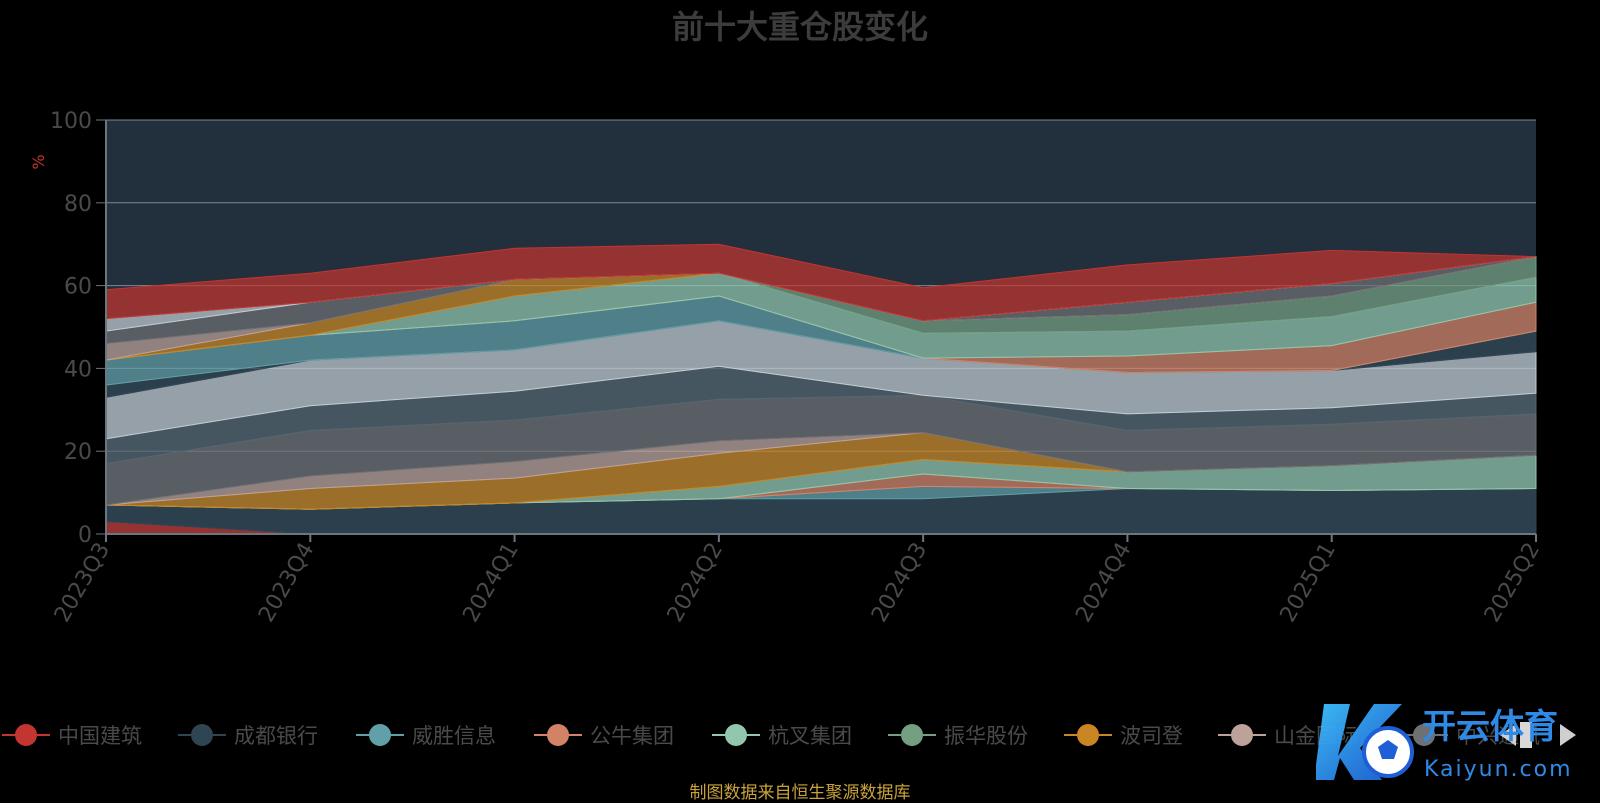  Describe the element at coordinates (78, 452) in the screenshot. I see `y-tick-label: 20` at that location.